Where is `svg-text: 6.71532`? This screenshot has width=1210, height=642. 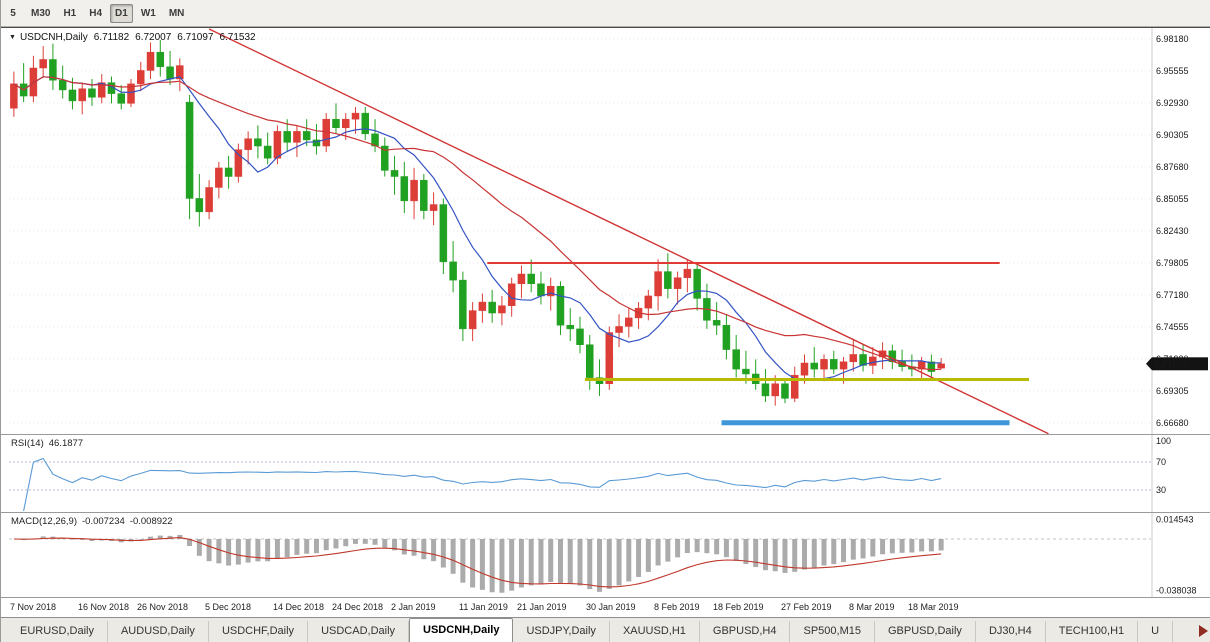 svg-text: 6.71532 is located at coordinates (1171, 364).